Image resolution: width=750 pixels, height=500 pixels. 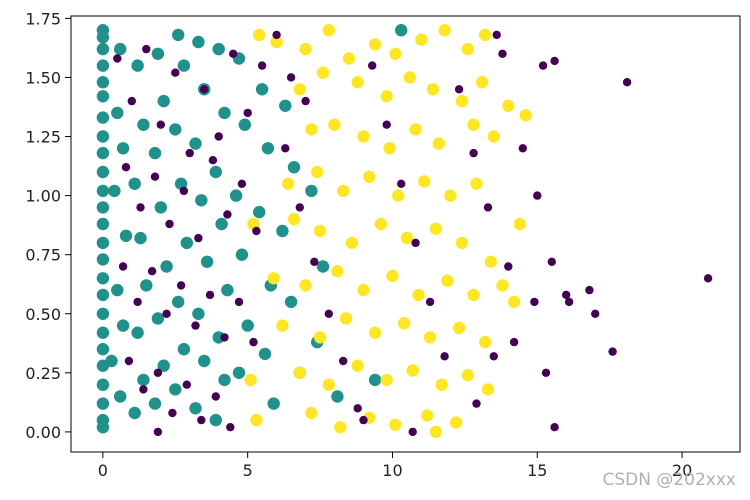 I want to click on x-tick-label: 0, so click(x=103, y=470).